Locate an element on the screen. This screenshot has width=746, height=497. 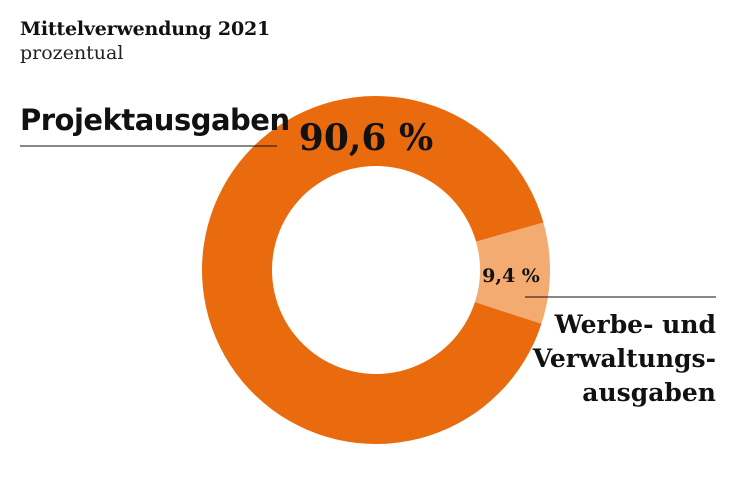
slice-werbe-verwaltung is located at coordinates (512, 273).